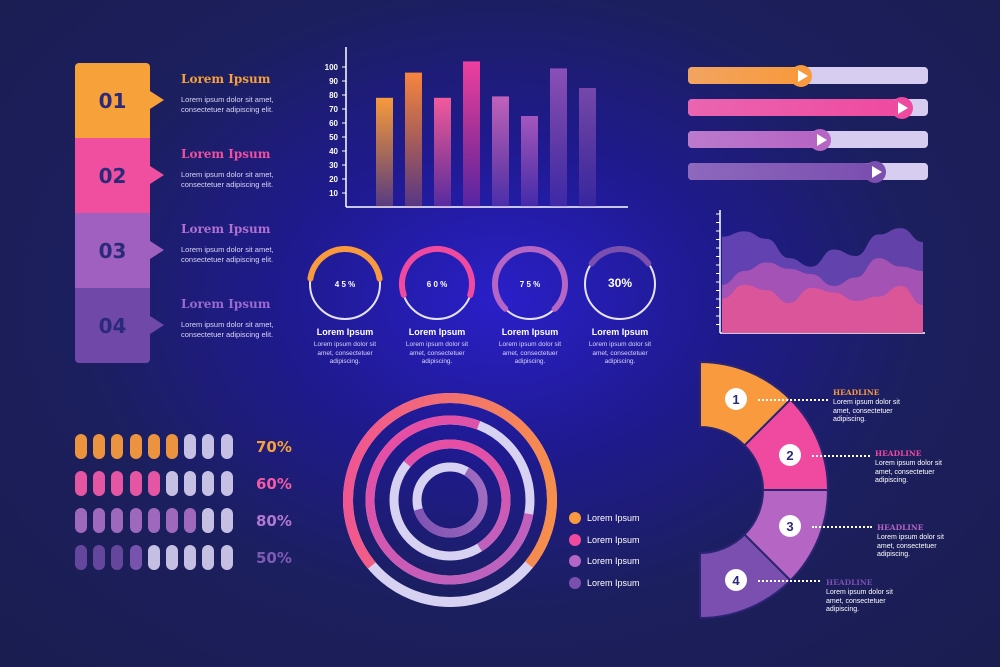 The height and width of the screenshot is (667, 1000). Describe the element at coordinates (119, 175) in the screenshot. I see `step-number-block: 02` at that location.